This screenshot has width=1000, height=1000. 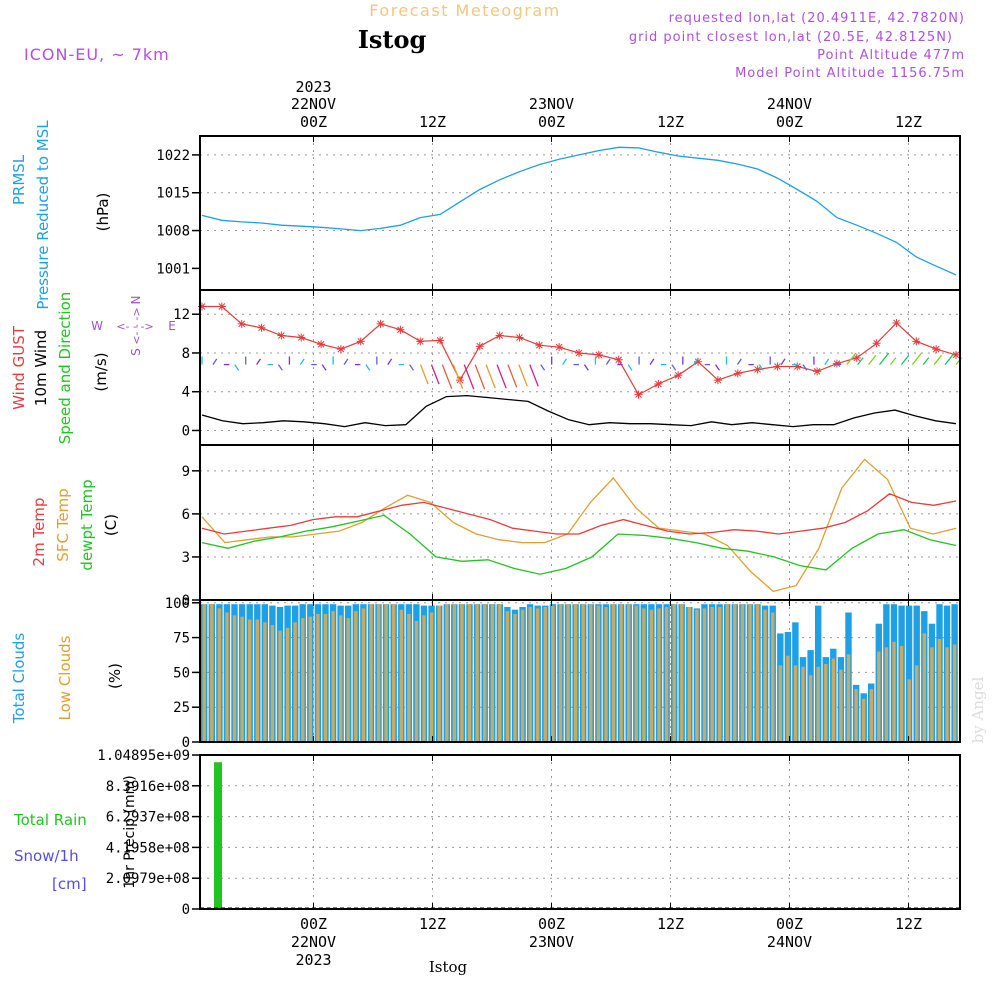 What do you see at coordinates (313, 942) in the screenshot?
I see `bottom-date-label-0: 22NOV` at bounding box center [313, 942].